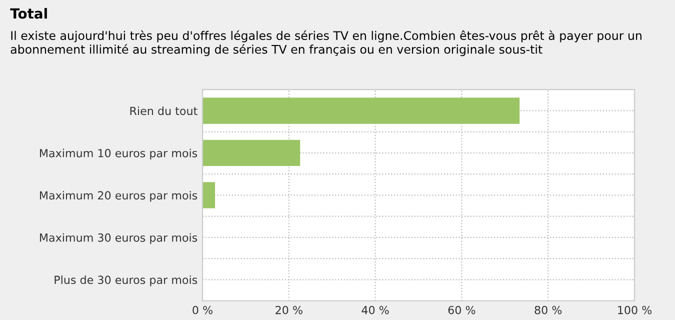 This screenshot has width=675, height=320. Describe the element at coordinates (202, 310) in the screenshot. I see `x-tick-label: 0 %` at that location.